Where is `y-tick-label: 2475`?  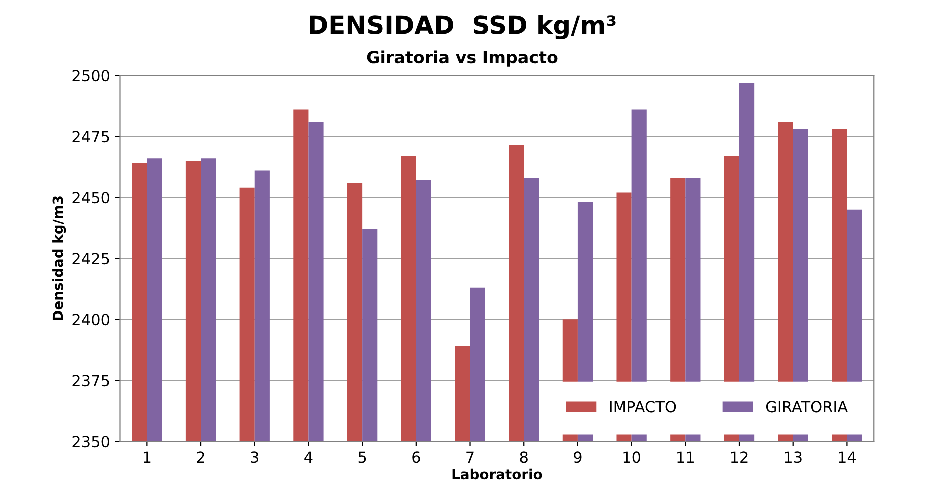 y-tick-label: 2475 is located at coordinates (91, 137).